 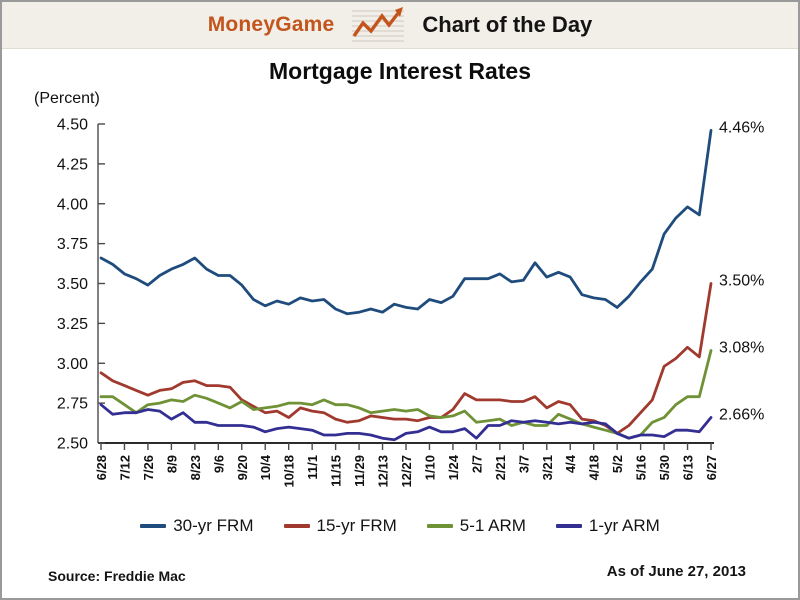 I want to click on series-line-1-yr-arm, so click(x=406, y=422).